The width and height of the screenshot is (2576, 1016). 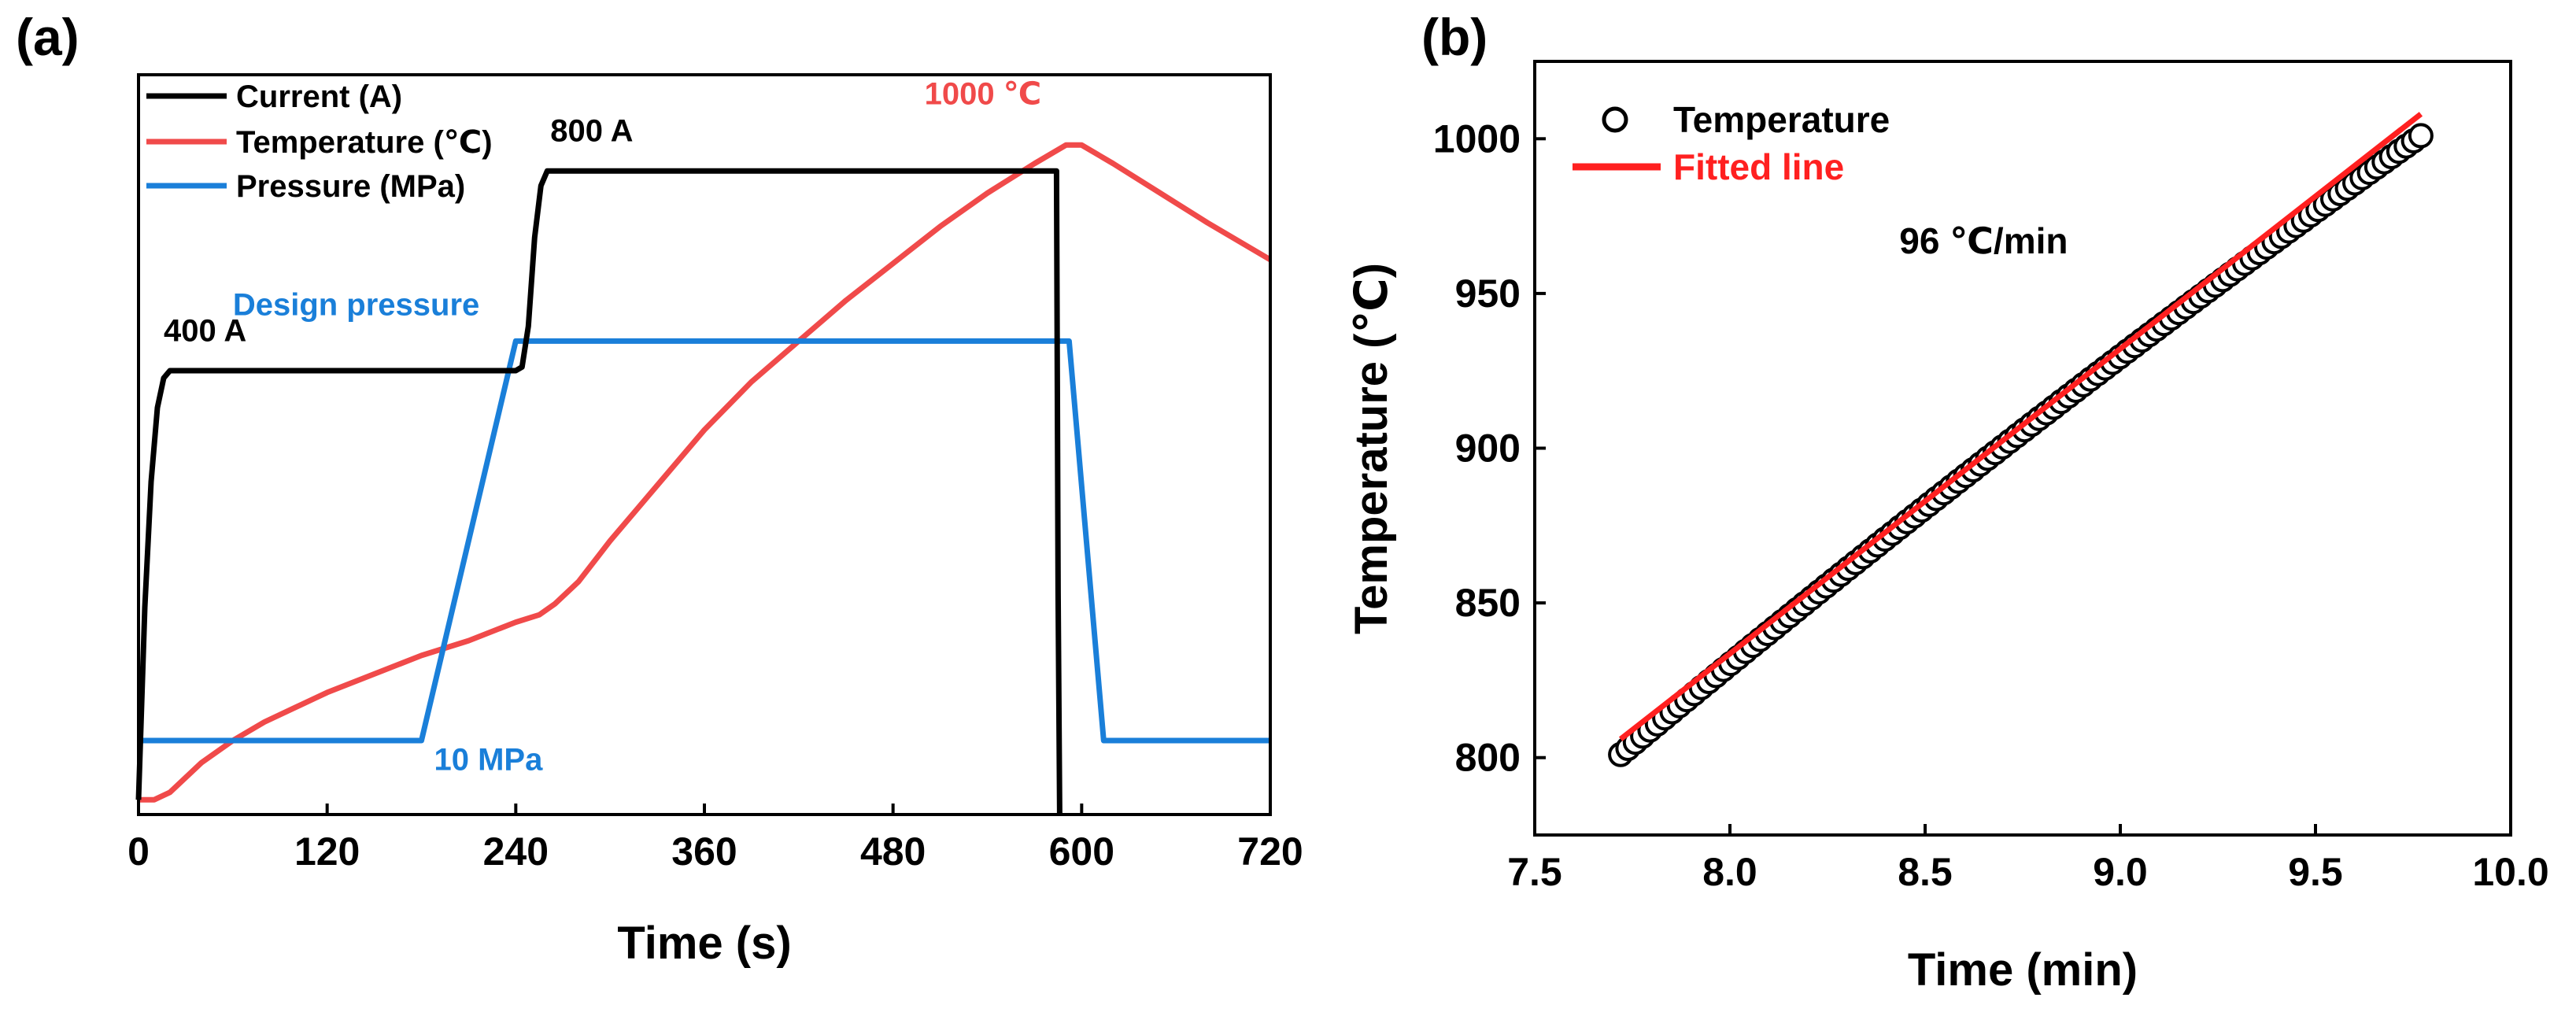 What do you see at coordinates (893, 852) in the screenshot?
I see `x-tick-label: 480` at bounding box center [893, 852].